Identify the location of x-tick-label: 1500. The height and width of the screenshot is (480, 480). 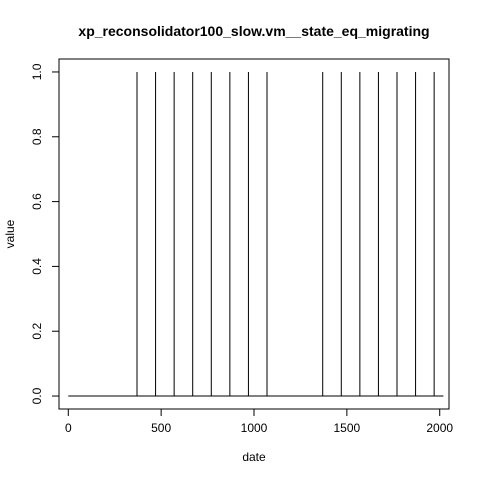
(347, 428).